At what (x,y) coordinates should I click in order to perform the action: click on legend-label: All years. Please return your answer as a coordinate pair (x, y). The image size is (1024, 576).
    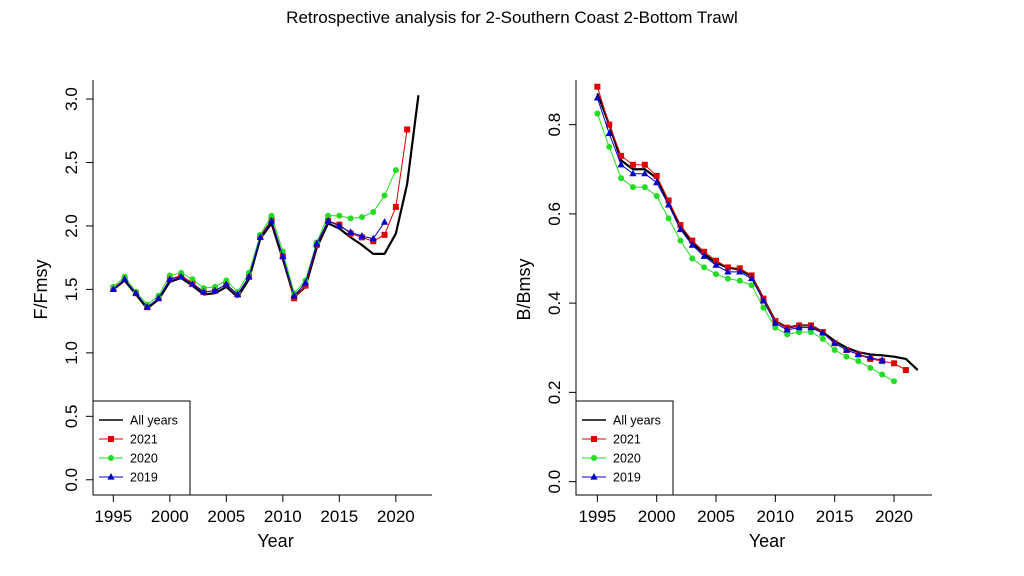
    Looking at the image, I should click on (154, 421).